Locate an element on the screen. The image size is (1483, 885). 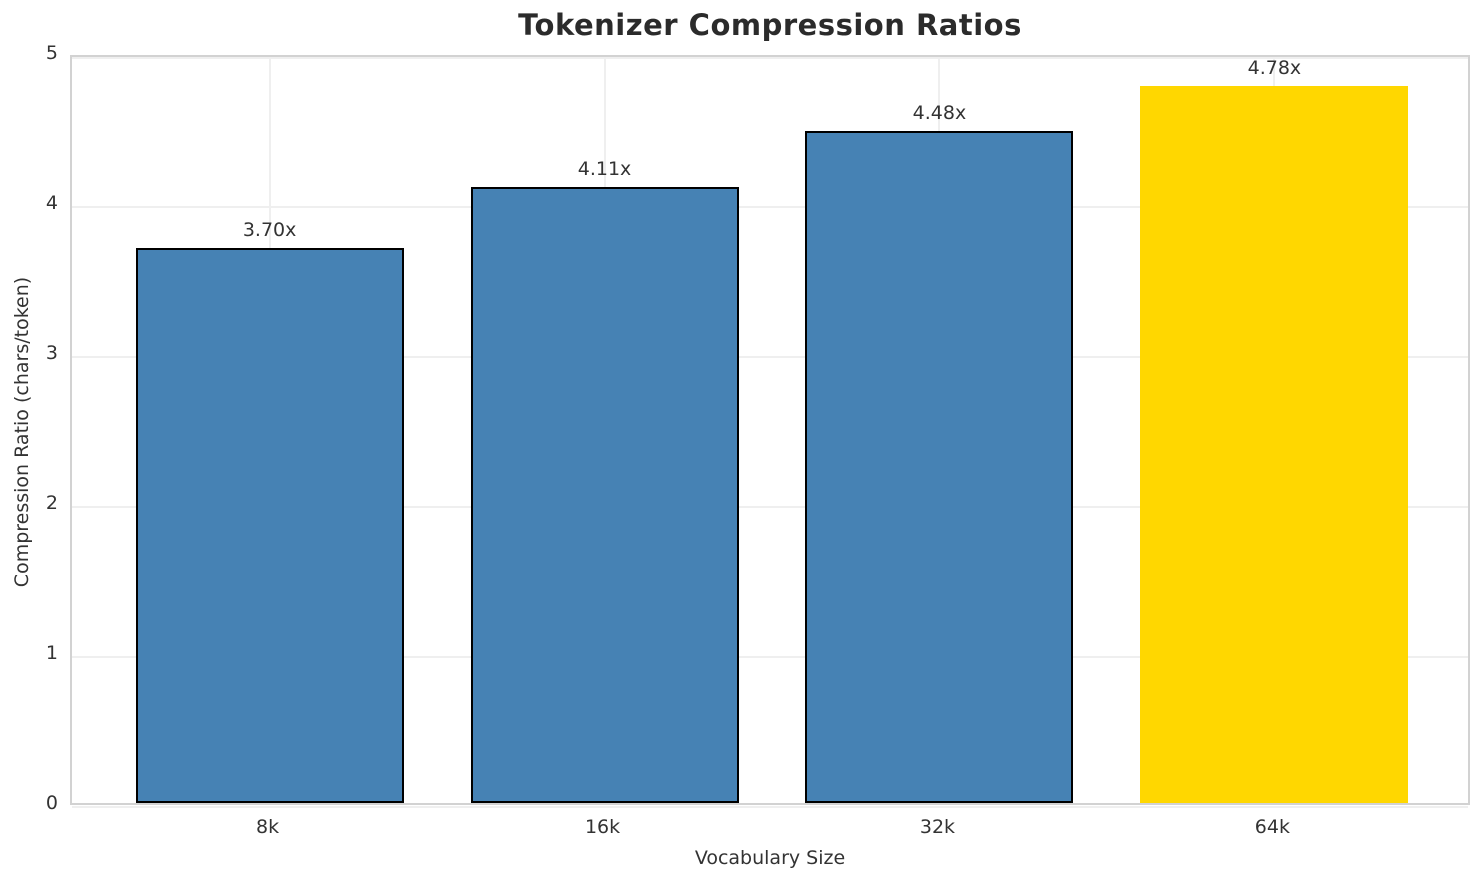
y-tick-label: 0 is located at coordinates (51, 803).